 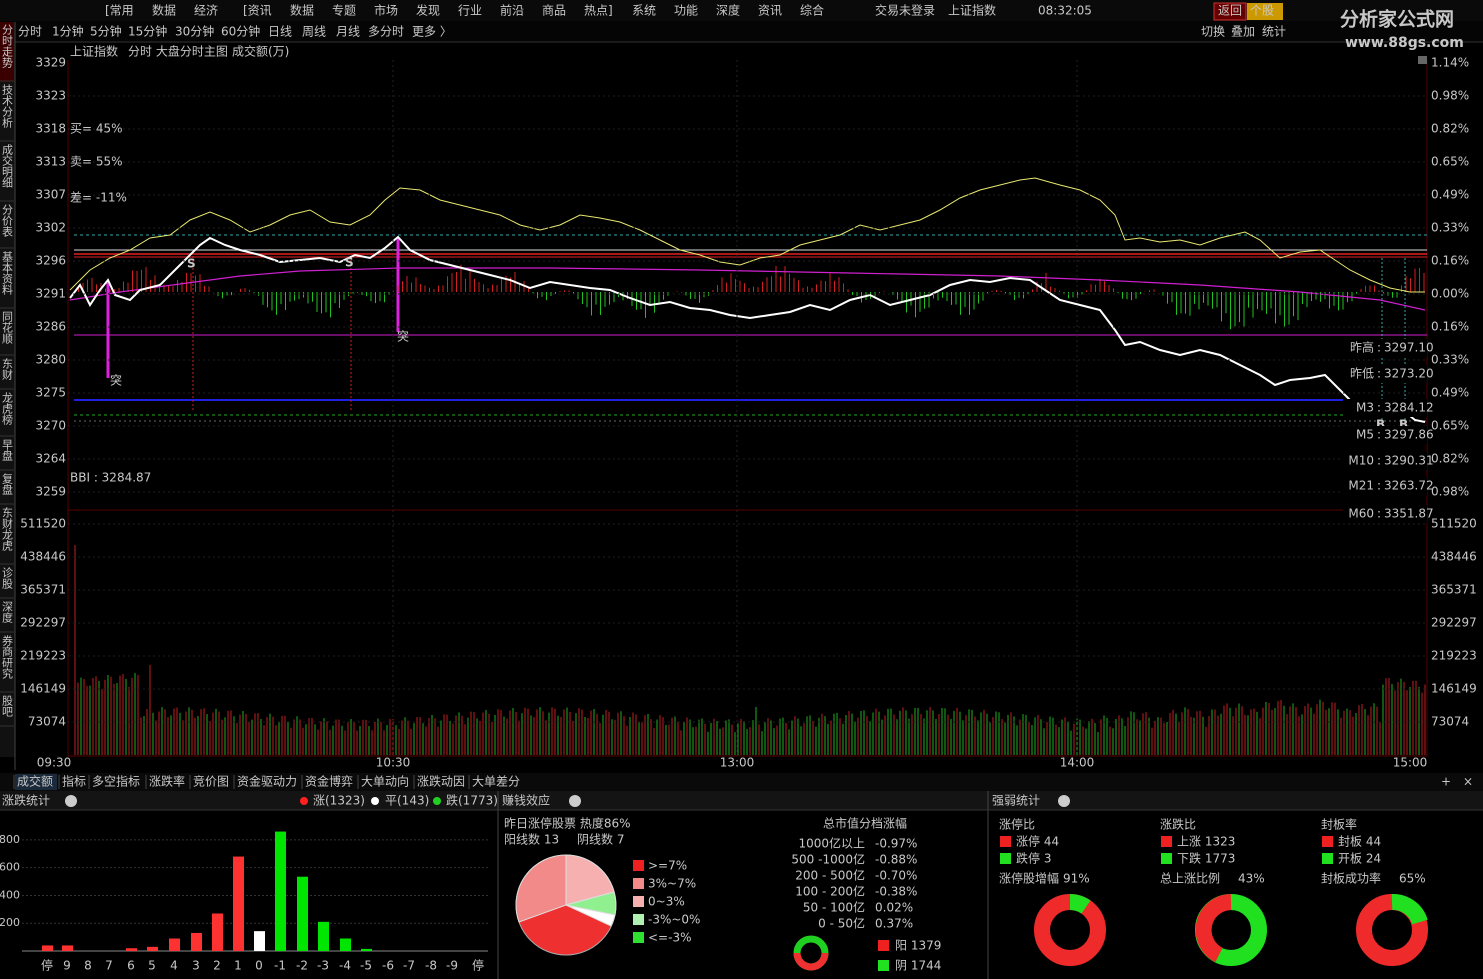 I want to click on sidebar-tab: 东财, so click(x=7, y=369).